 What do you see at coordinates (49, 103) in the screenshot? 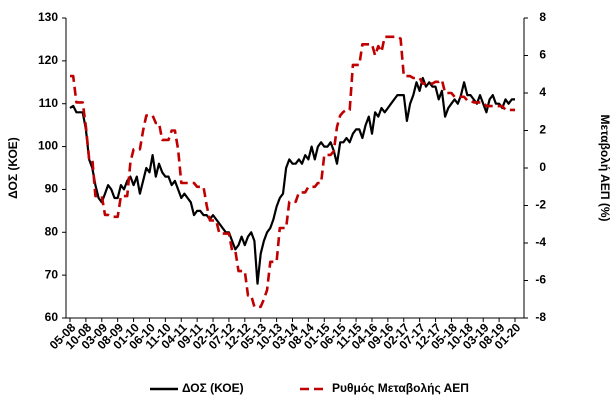
I see `y-tick-label: 110` at bounding box center [49, 103].